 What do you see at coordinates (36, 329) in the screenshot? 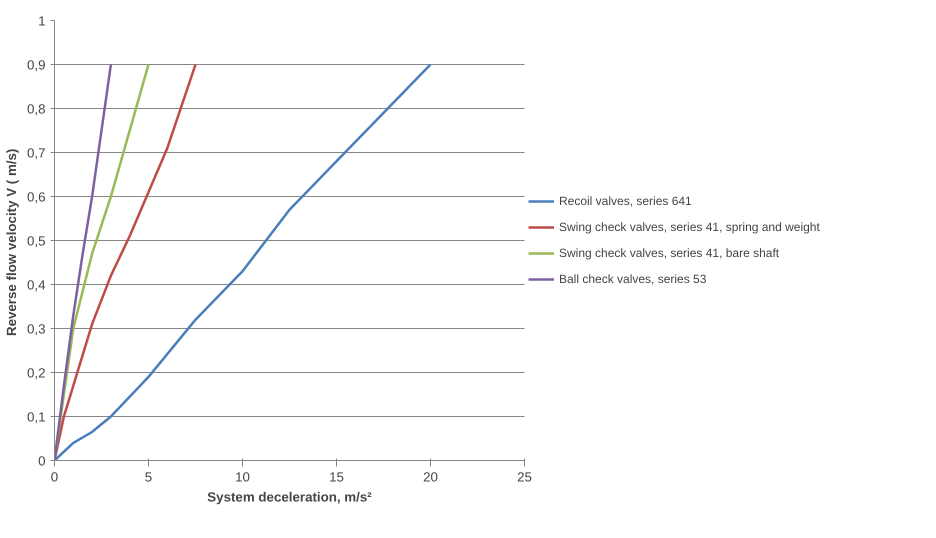
I see `y-tick-label: 0,3` at bounding box center [36, 329].